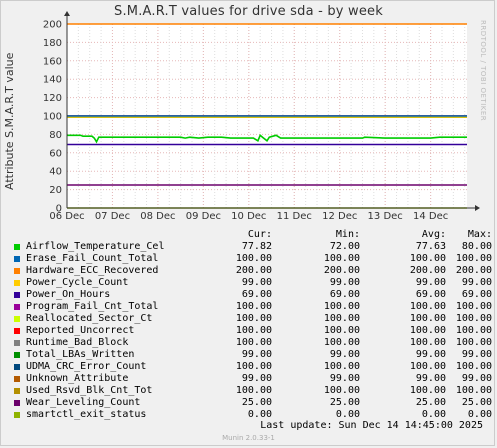  I want to click on legend-item: Total_LBAs_Written 99.00 99.00 99.00 99.00, so click(252, 355).